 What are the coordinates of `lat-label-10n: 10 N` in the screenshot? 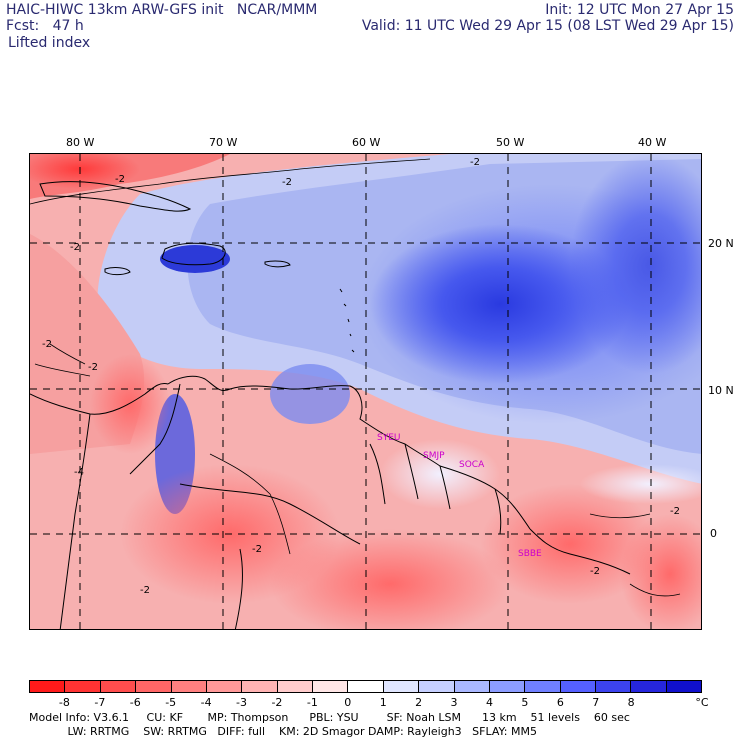 It's located at (721, 390).